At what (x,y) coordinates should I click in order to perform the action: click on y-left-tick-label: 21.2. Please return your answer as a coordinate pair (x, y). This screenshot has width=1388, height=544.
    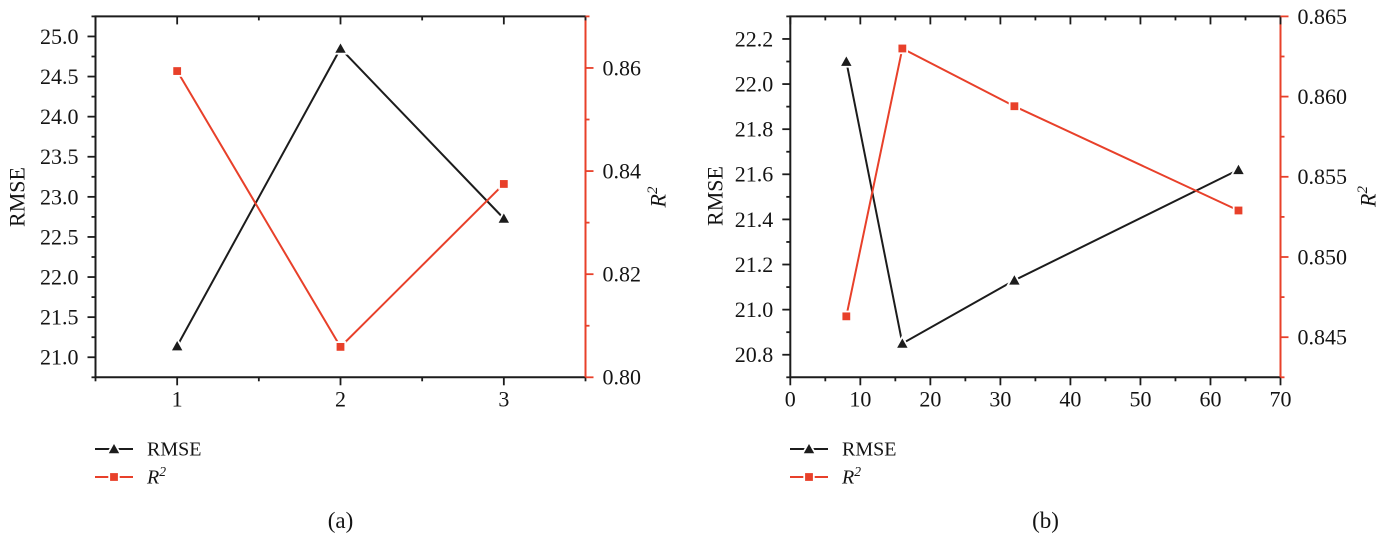
    Looking at the image, I should click on (754, 264).